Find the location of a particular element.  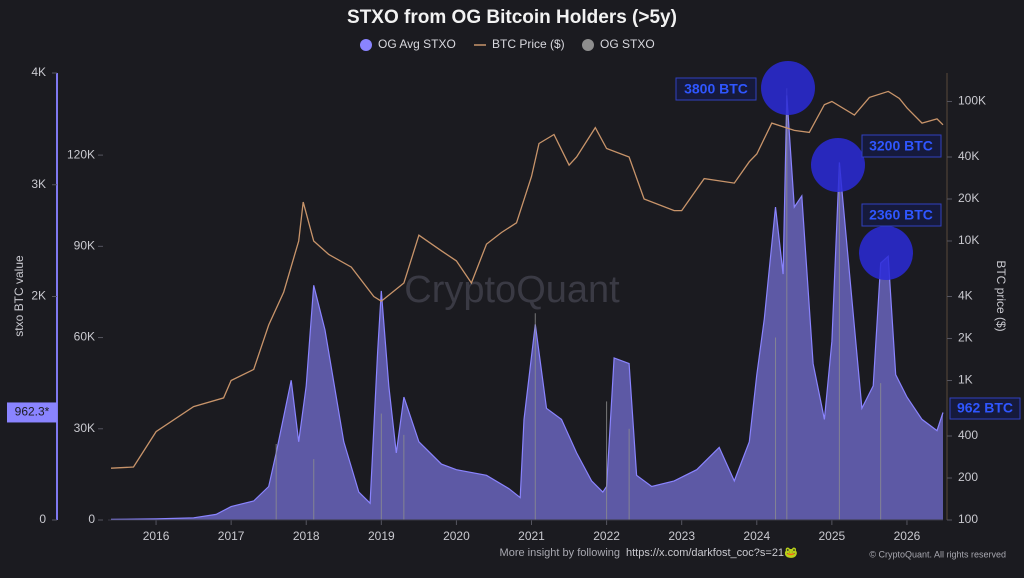

x-tick-label: 2021 is located at coordinates (531, 536).